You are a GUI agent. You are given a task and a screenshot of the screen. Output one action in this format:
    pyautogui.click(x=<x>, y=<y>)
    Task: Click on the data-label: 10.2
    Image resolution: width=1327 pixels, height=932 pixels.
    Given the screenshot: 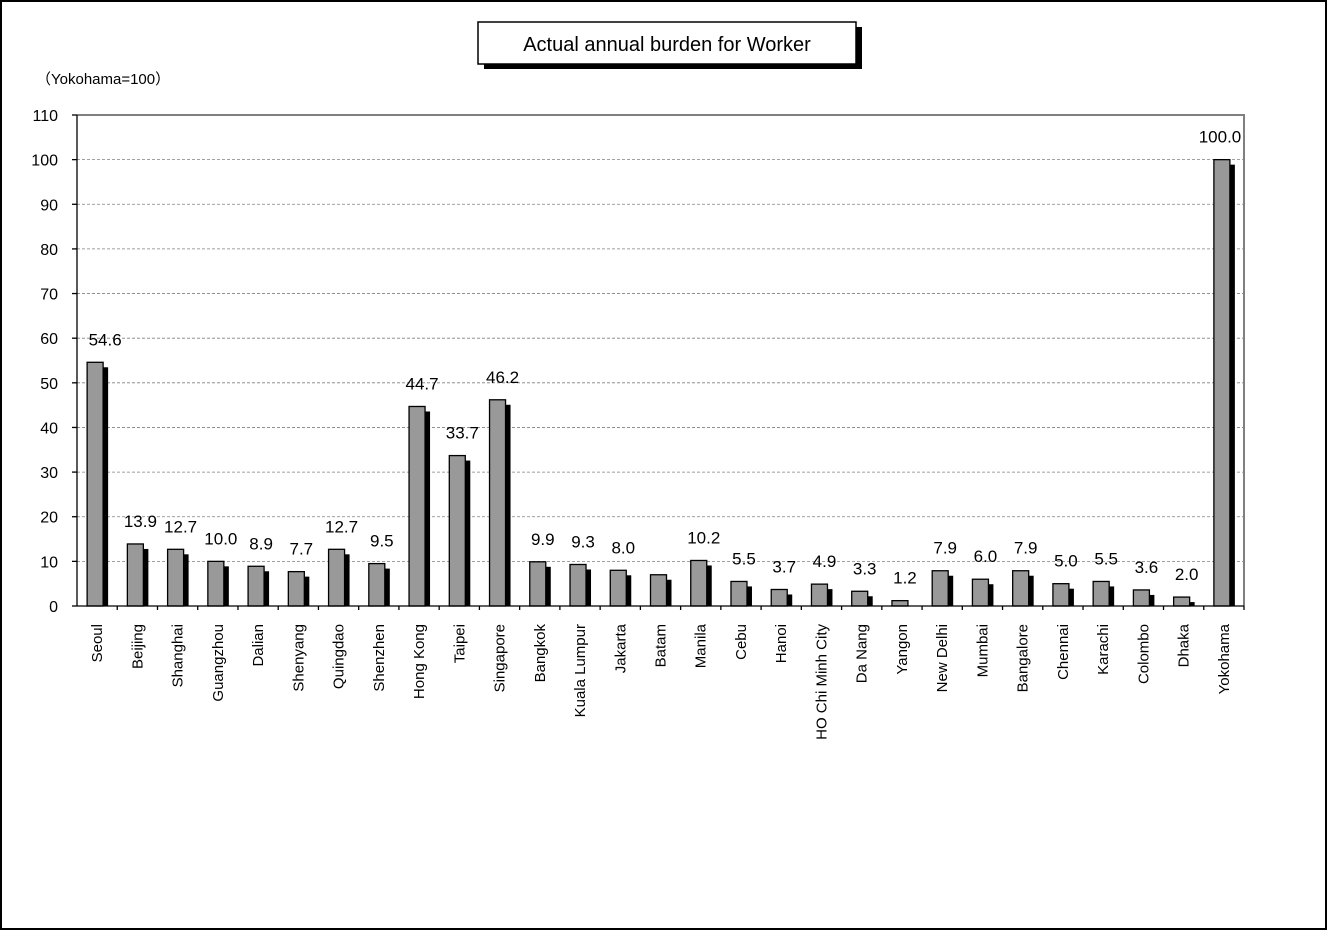 What is the action you would take?
    pyautogui.click(x=703, y=537)
    